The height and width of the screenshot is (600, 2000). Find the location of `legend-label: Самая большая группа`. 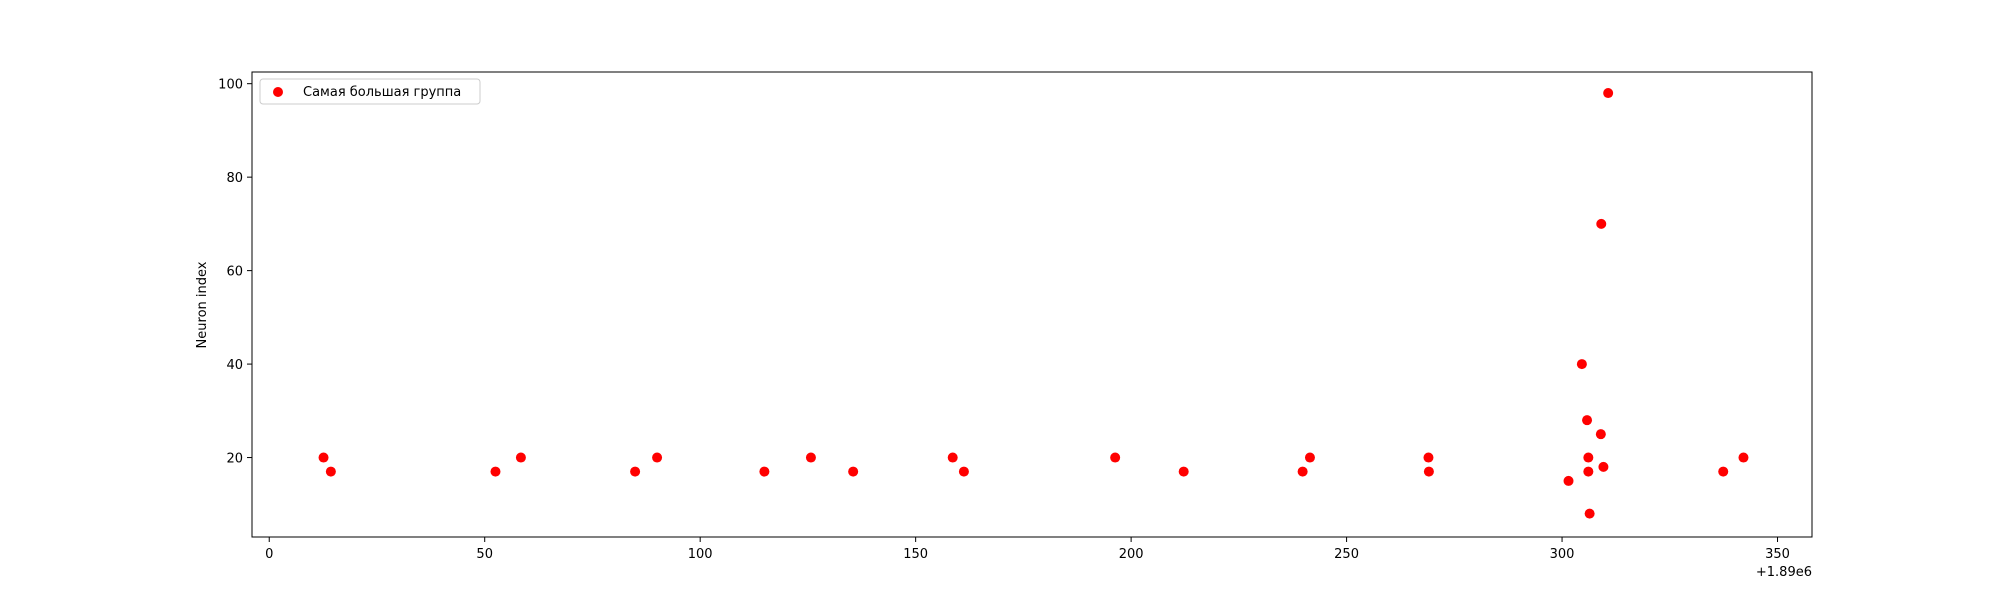

legend-label: Самая большая группа is located at coordinates (382, 92).